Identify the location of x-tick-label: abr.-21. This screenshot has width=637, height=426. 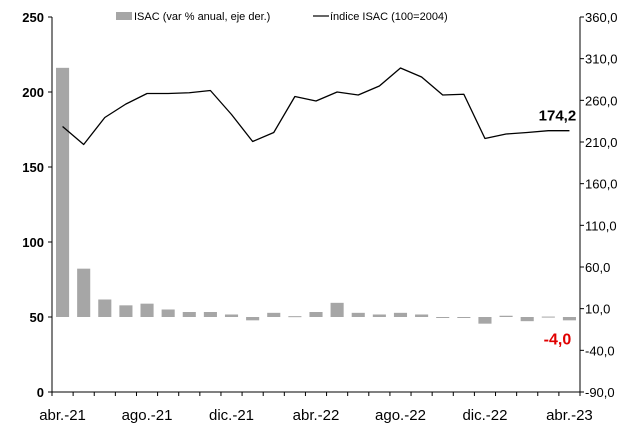
(62, 415).